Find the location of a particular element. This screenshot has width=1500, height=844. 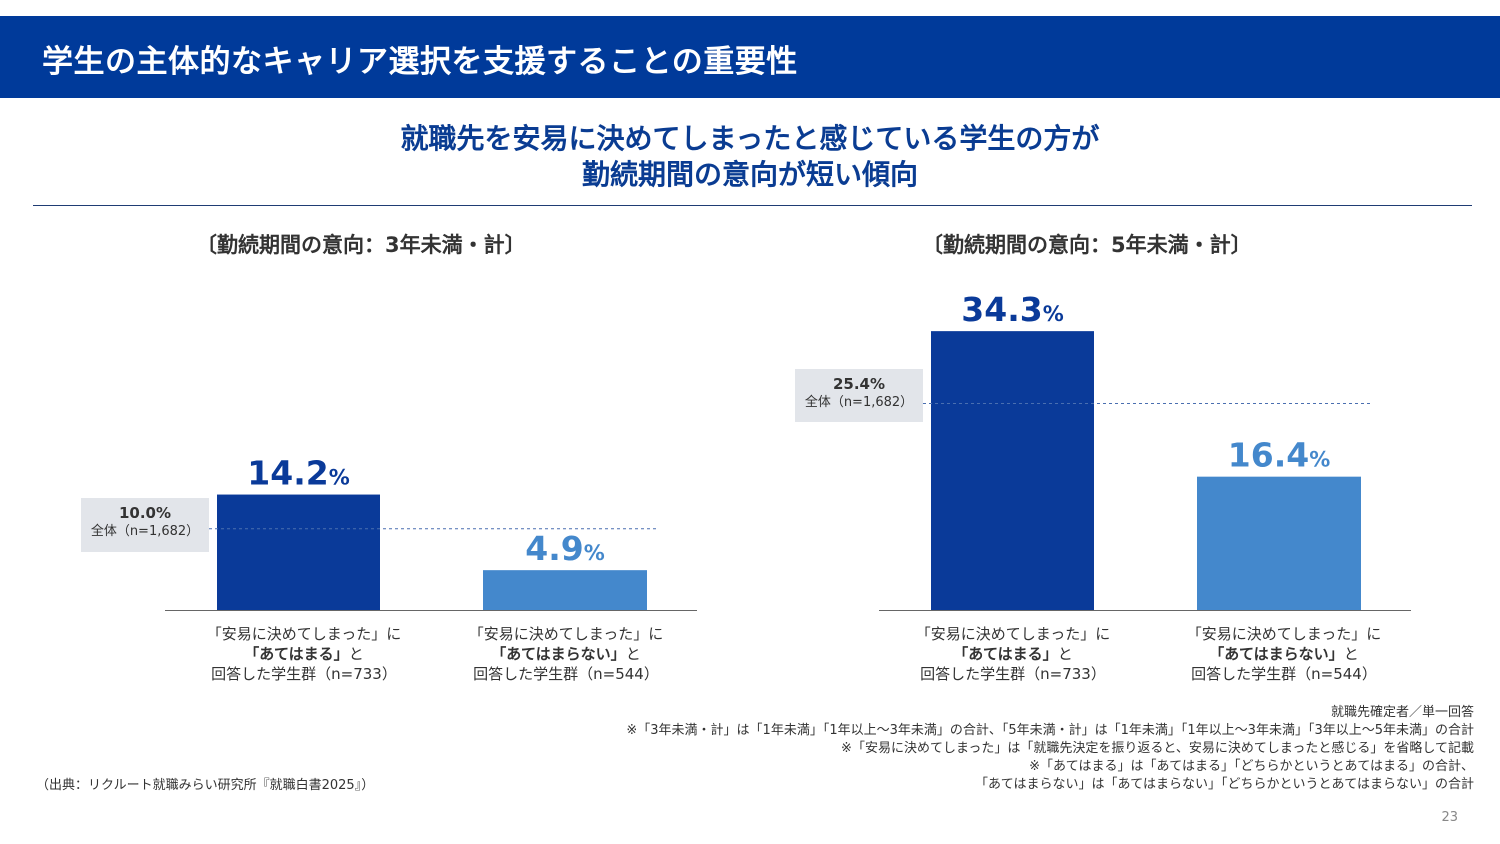

value-number: 14.2 is located at coordinates (287, 473).